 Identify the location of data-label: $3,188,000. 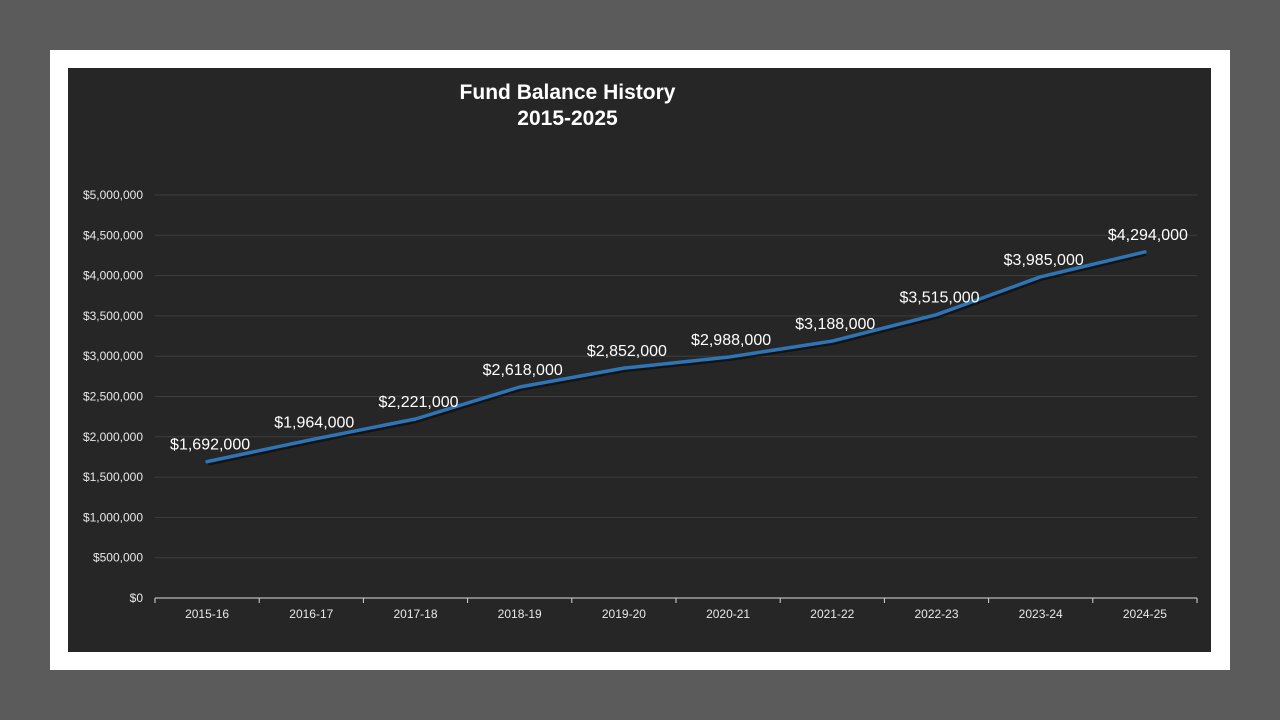
(835, 324).